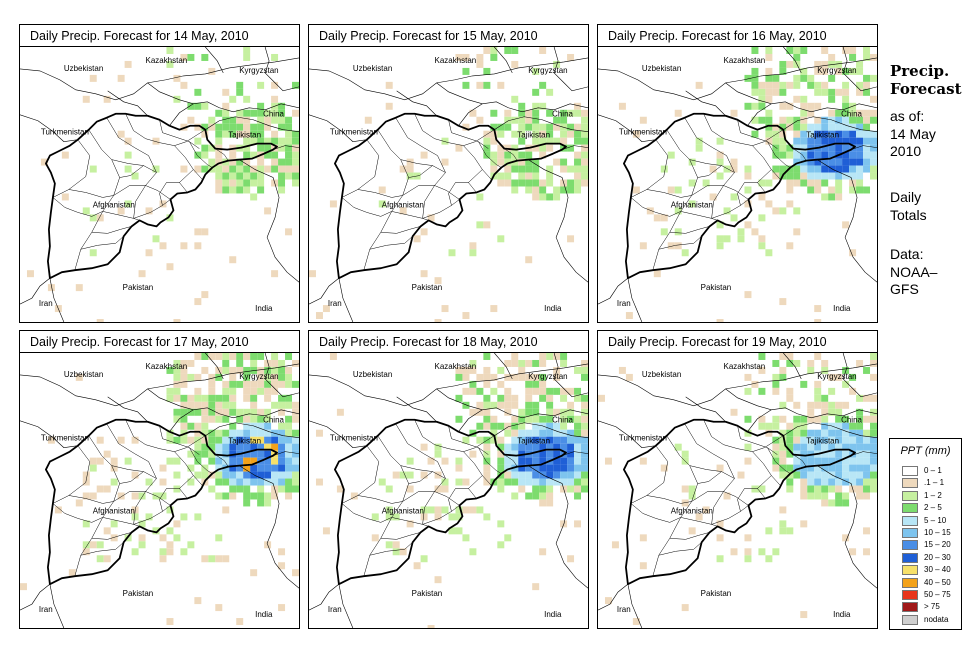 The width and height of the screenshot is (975, 646). What do you see at coordinates (937, 545) in the screenshot?
I see `legend-label: 15 – 20` at bounding box center [937, 545].